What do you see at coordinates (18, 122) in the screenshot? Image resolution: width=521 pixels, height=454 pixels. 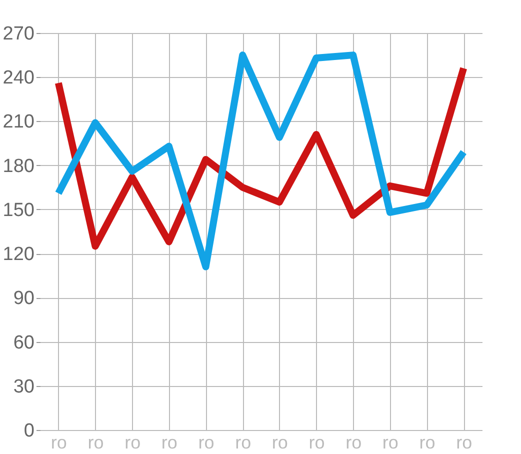 I see `y-tick-label: 210` at bounding box center [18, 122].